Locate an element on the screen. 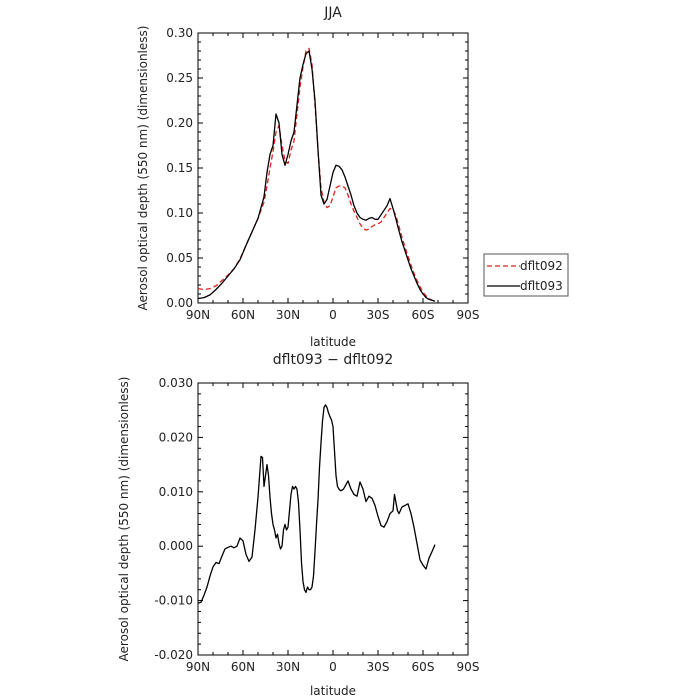 The height and width of the screenshot is (700, 700). y-tick-label: -0.010 is located at coordinates (173, 601).